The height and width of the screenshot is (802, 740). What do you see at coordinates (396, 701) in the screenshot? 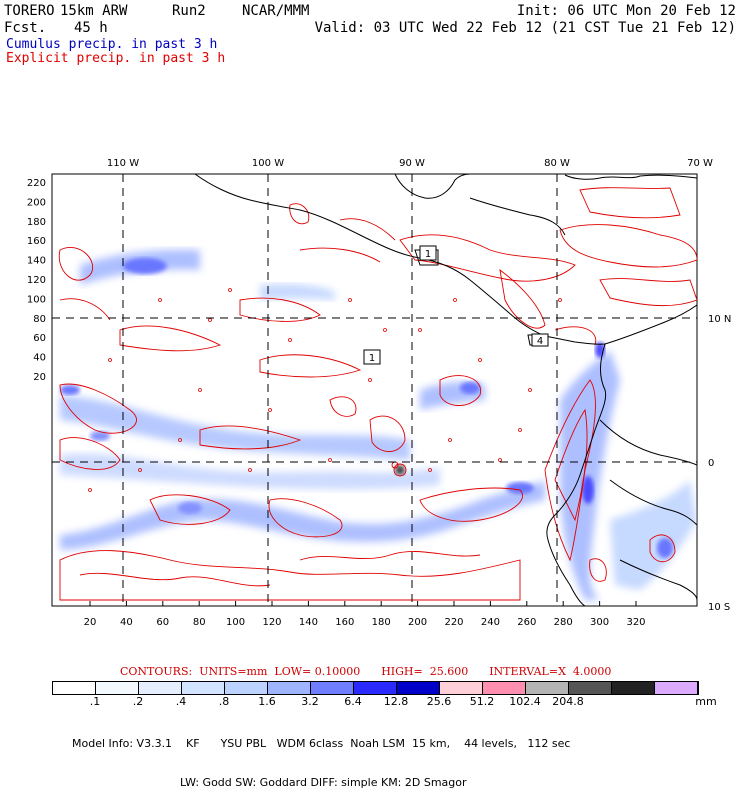
I see `color-scale-label: 12.8` at bounding box center [396, 701].